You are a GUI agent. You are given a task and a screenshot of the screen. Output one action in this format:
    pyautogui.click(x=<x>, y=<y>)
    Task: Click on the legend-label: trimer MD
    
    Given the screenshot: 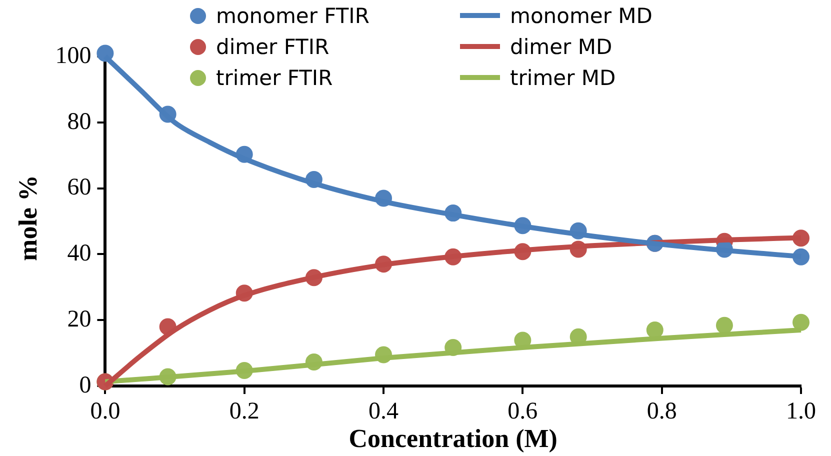 What is the action you would take?
    pyautogui.click(x=563, y=78)
    